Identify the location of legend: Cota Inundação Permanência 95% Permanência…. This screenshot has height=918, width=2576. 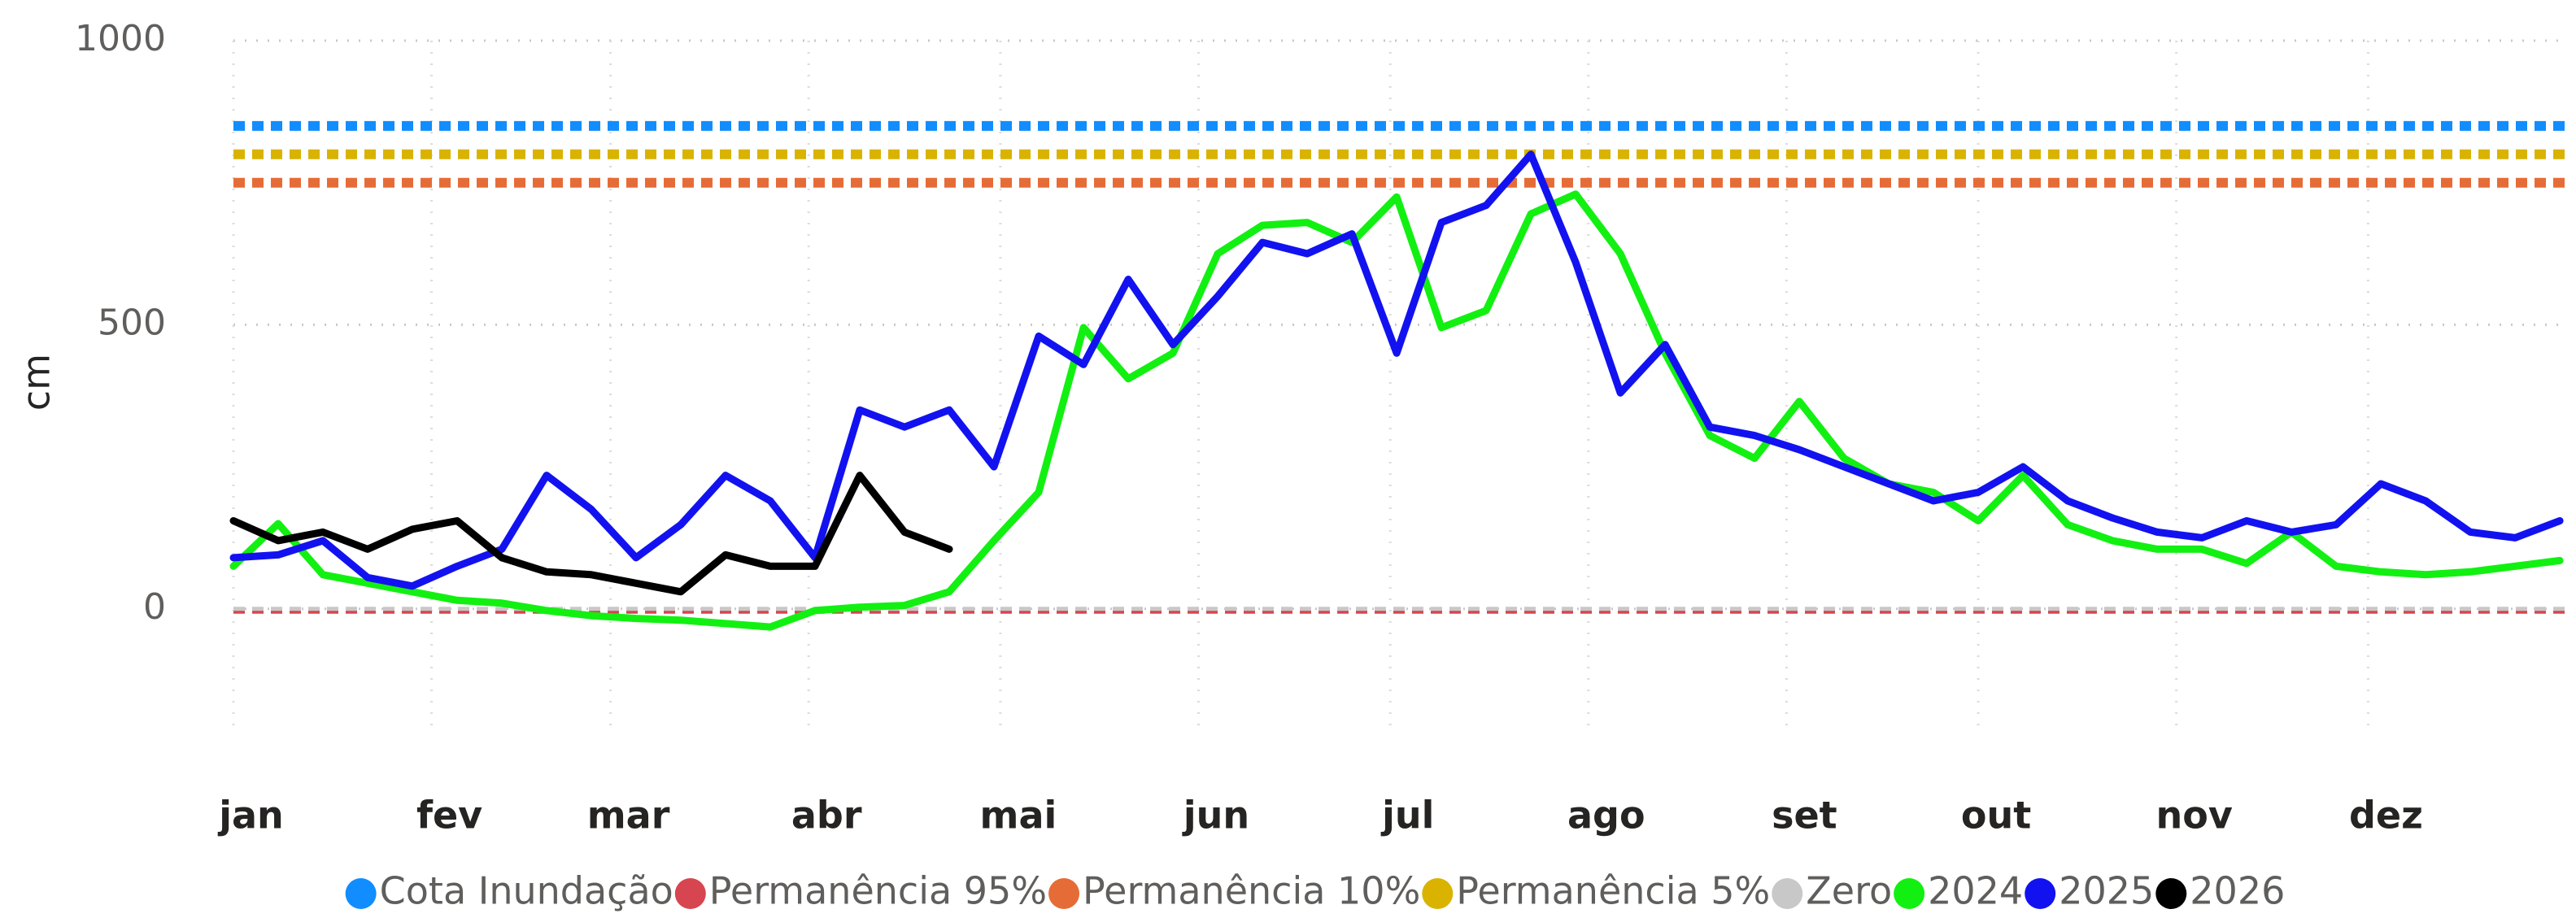
(1315, 891).